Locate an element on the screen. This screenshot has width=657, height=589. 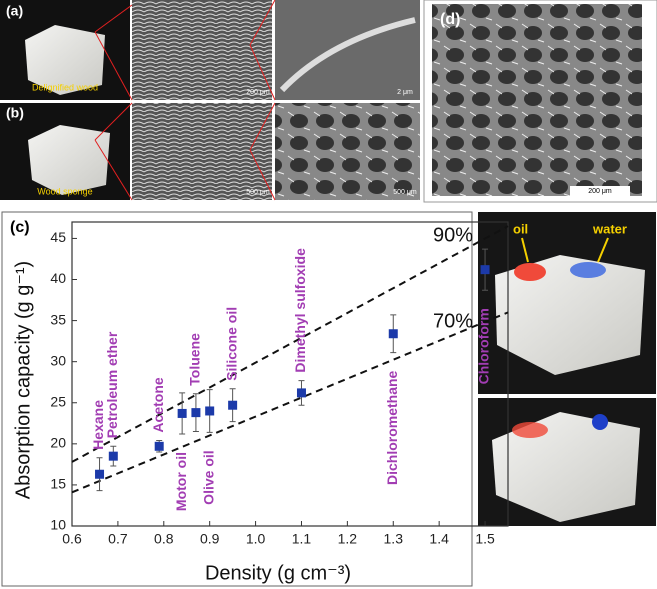
x-axis-title: Density (g cm⁻³) is located at coordinates (278, 573).